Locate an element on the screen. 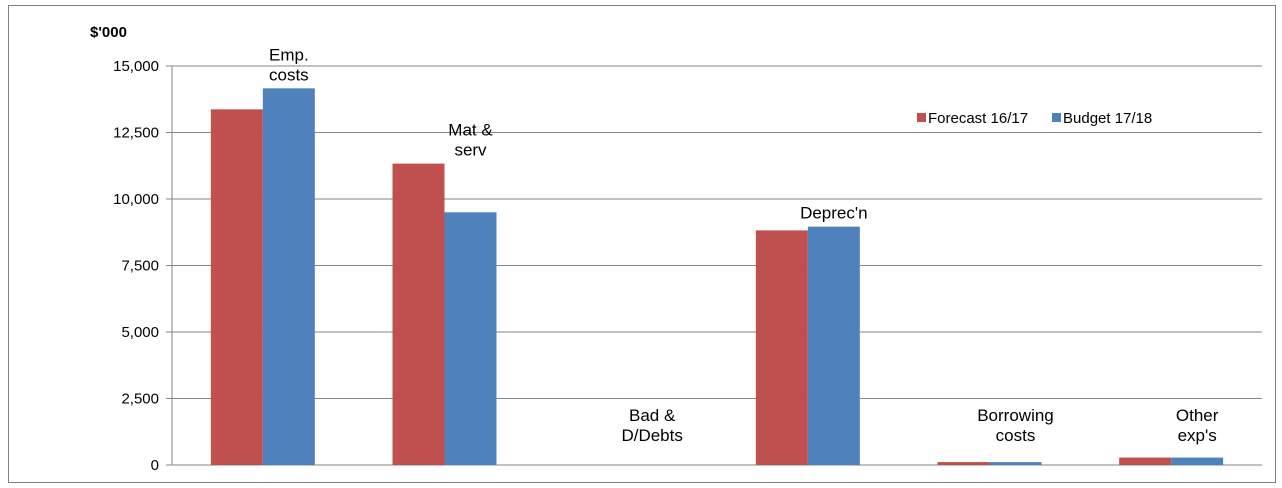  category-label: Borrowing costs is located at coordinates (1015, 425).